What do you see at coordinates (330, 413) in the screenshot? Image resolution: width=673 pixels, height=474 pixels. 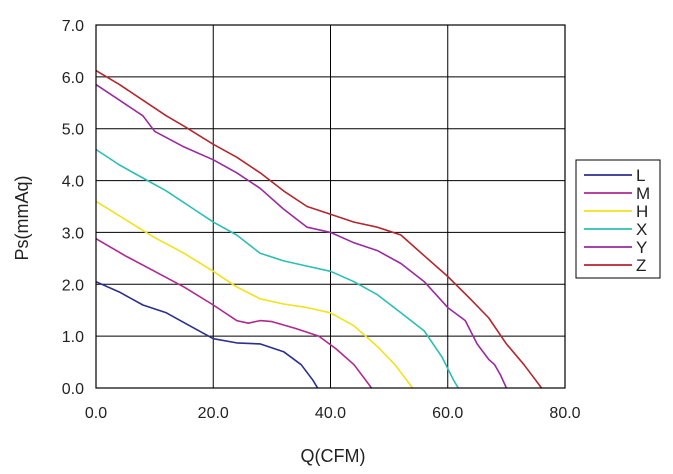 I see `x-tick-label: 40.0` at bounding box center [330, 413].